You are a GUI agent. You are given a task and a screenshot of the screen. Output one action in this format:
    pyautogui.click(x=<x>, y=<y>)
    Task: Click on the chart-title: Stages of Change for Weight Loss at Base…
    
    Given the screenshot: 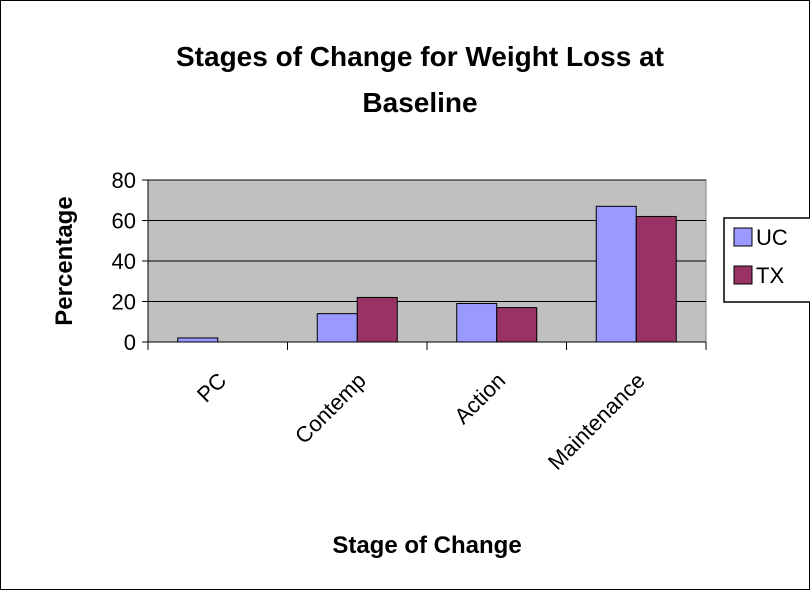 What is the action you would take?
    pyautogui.click(x=420, y=80)
    